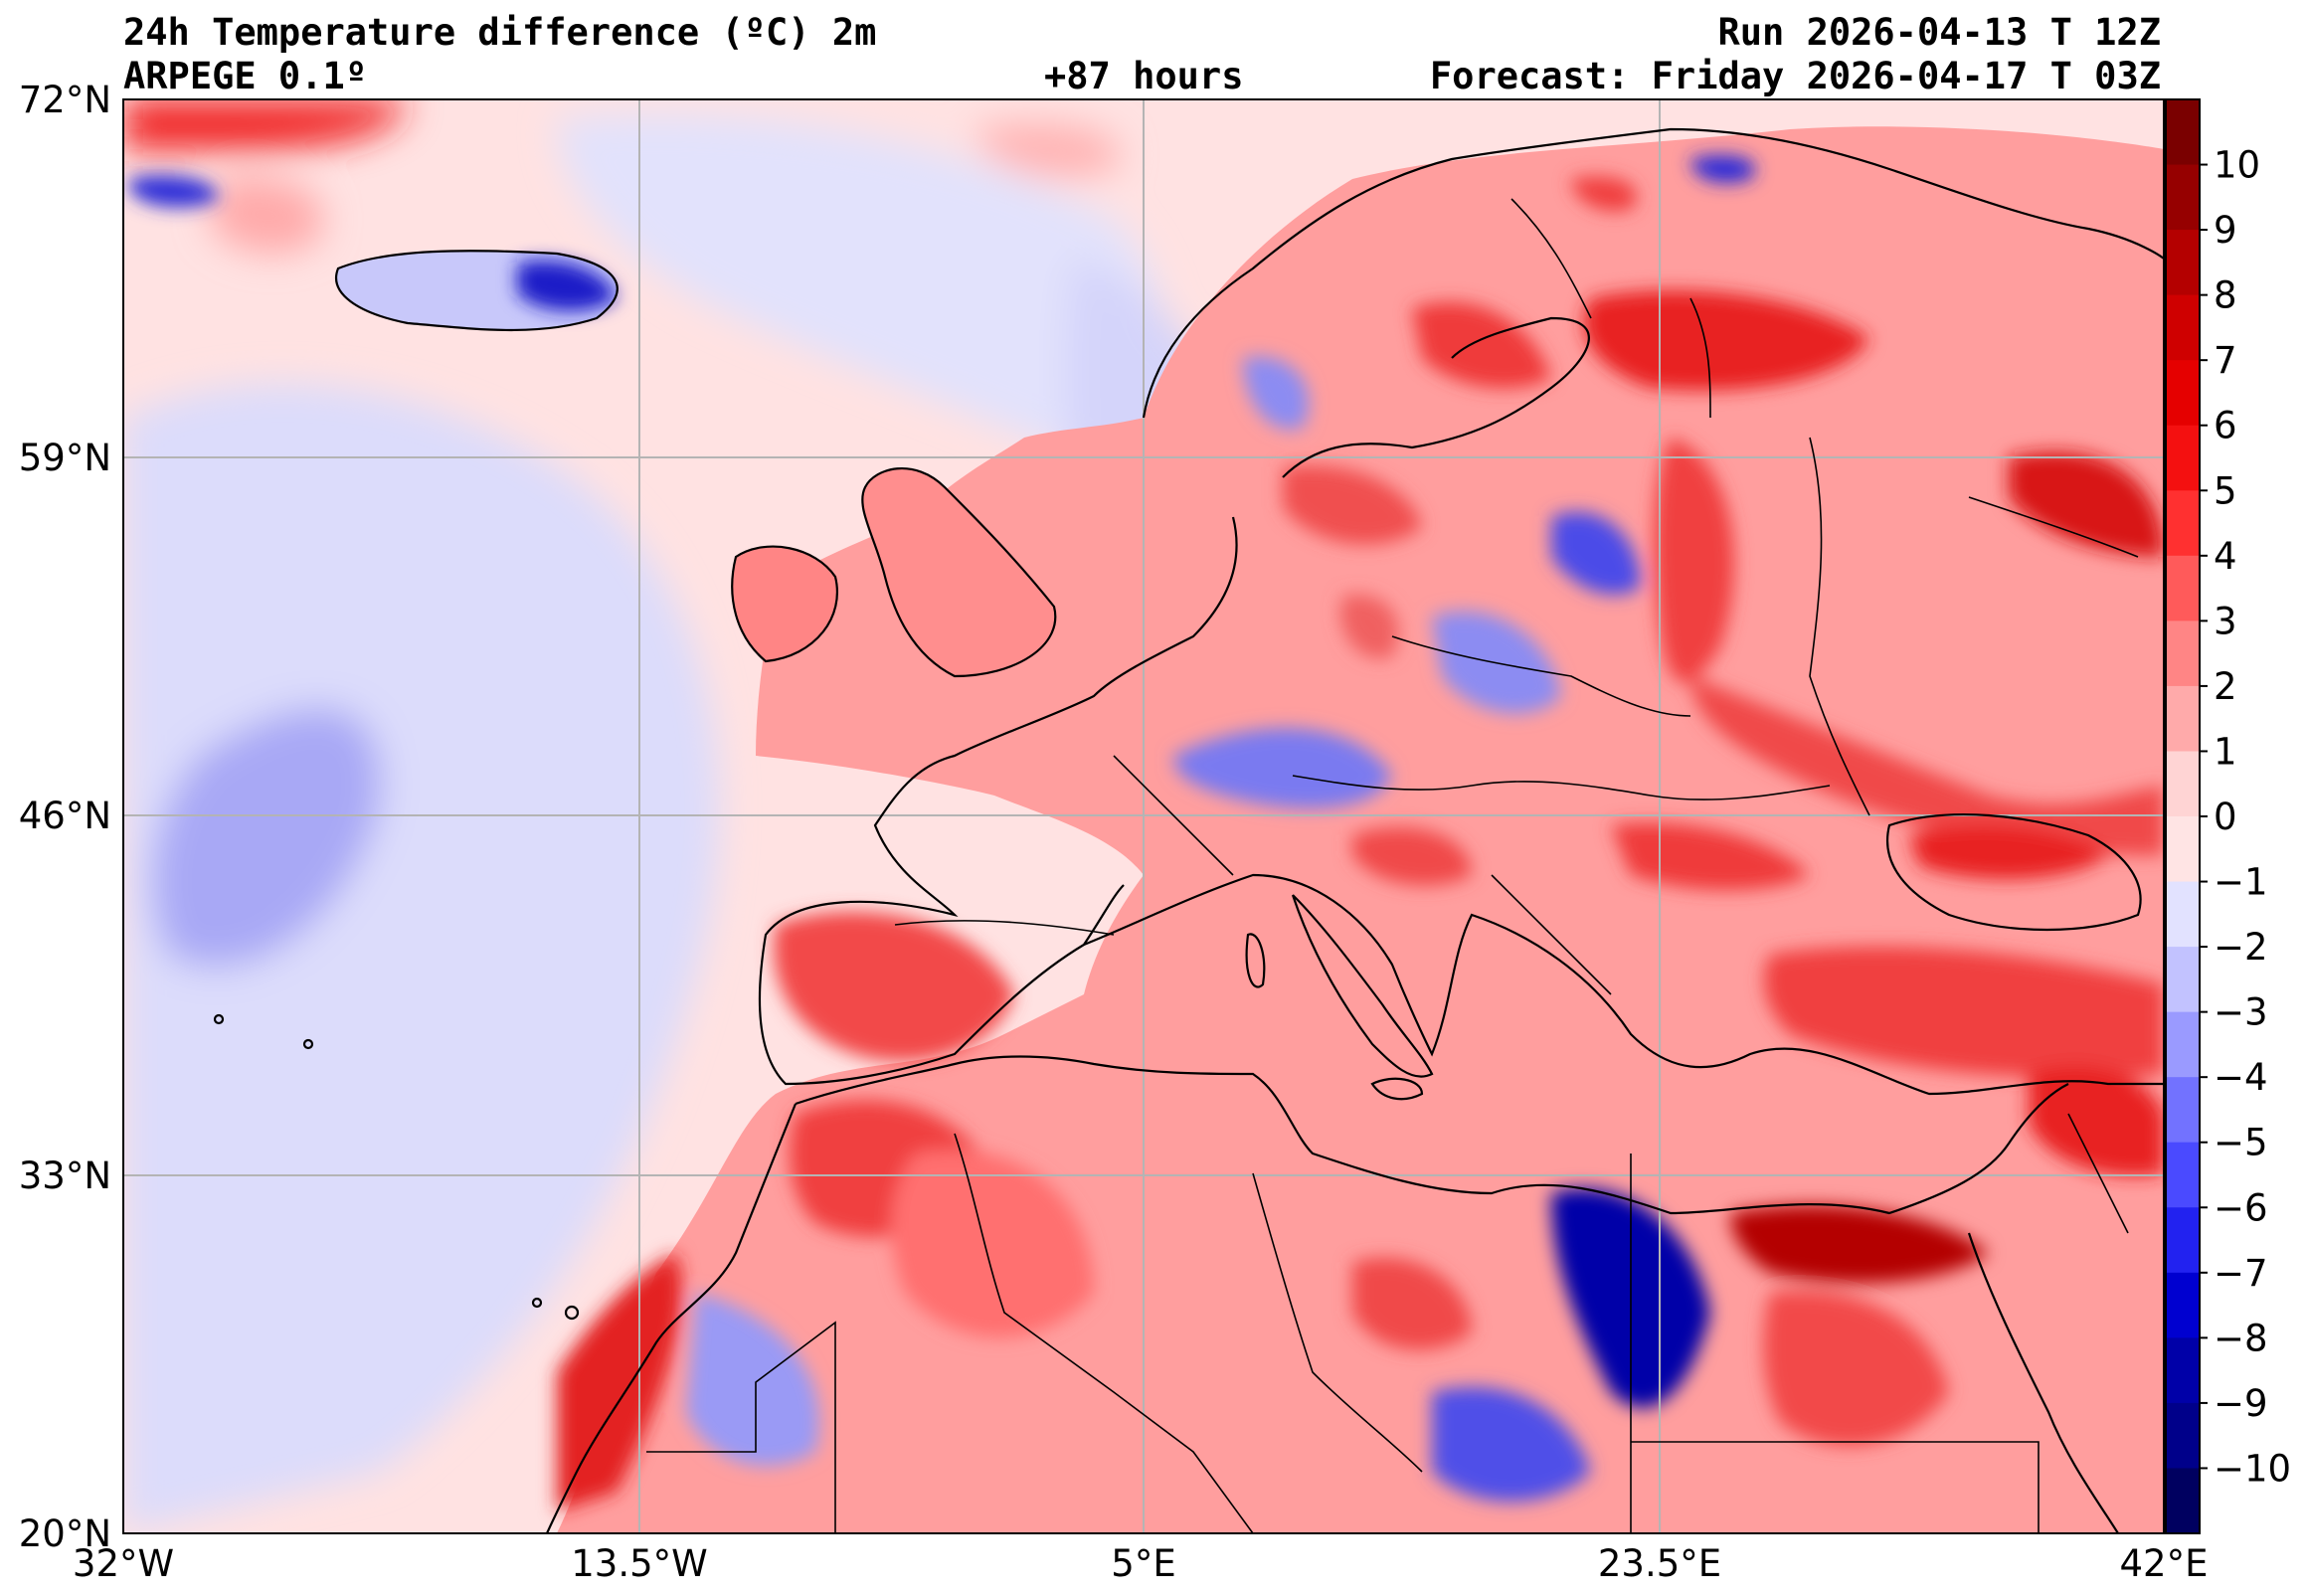 This screenshot has height=1596, width=2307. Describe the element at coordinates (2225, 621) in the screenshot. I see `colorbar-tick-label: 3` at that location.